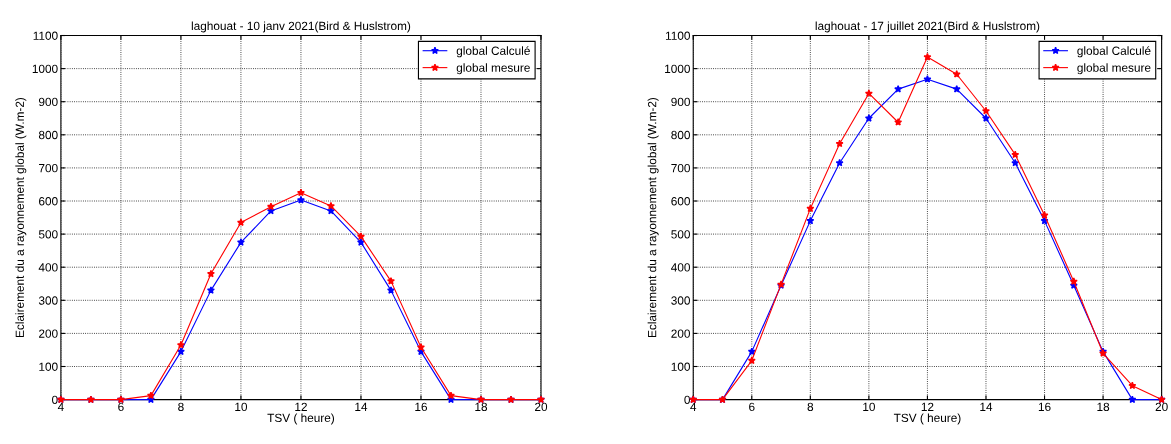 The width and height of the screenshot is (1171, 444). I want to click on chart-title: laghouat - 17 juillet 2021(Bird & Huslstrom), so click(927, 27).